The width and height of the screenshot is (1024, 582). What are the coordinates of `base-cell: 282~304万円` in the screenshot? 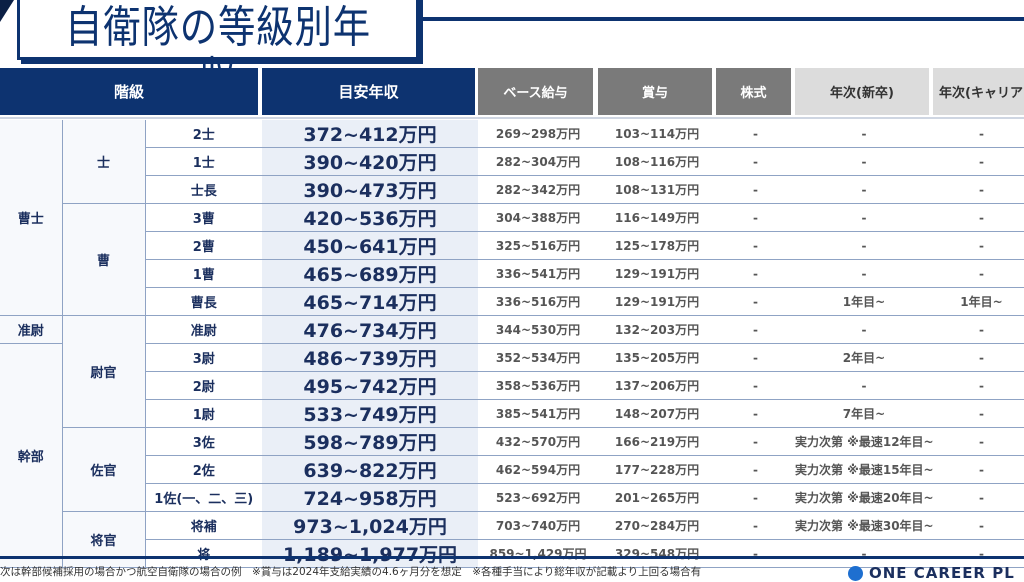 It's located at (538, 161).